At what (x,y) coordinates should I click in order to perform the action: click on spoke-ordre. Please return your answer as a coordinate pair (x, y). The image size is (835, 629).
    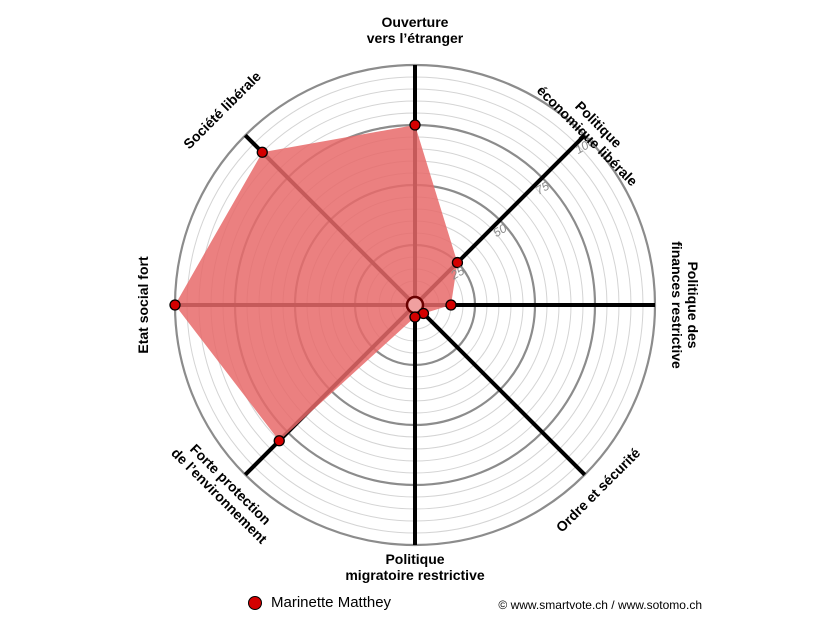
    Looking at the image, I should click on (500, 390).